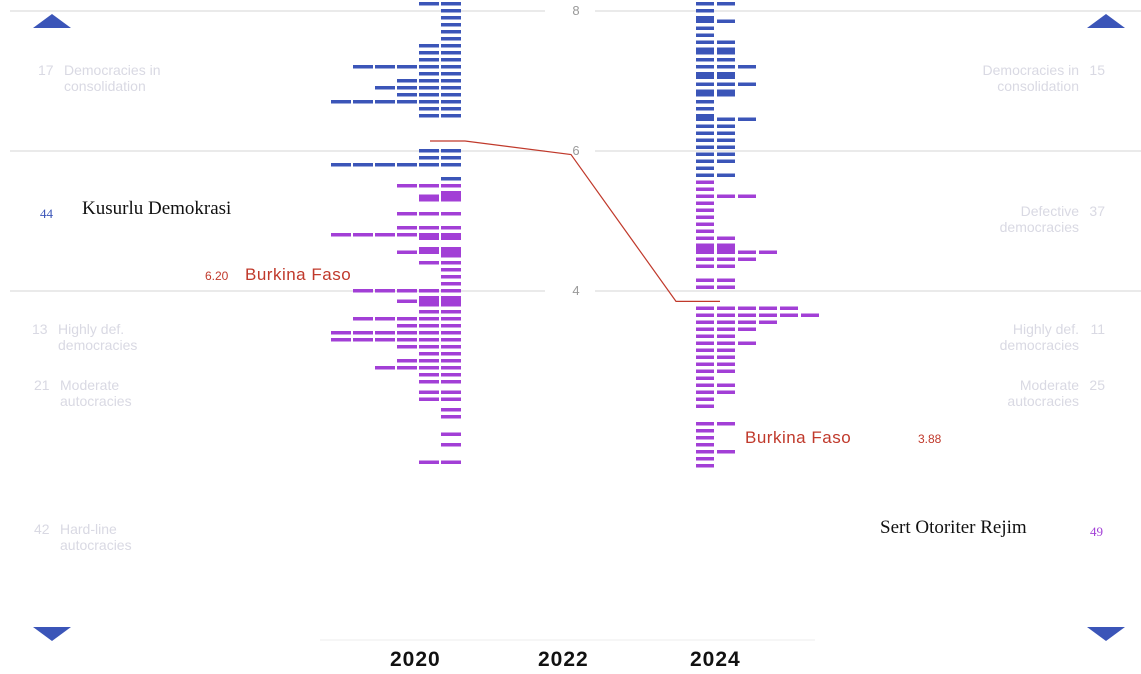 The height and width of the screenshot is (674, 1141). I want to click on highlight-country-2024: Burkina Faso, so click(798, 437).